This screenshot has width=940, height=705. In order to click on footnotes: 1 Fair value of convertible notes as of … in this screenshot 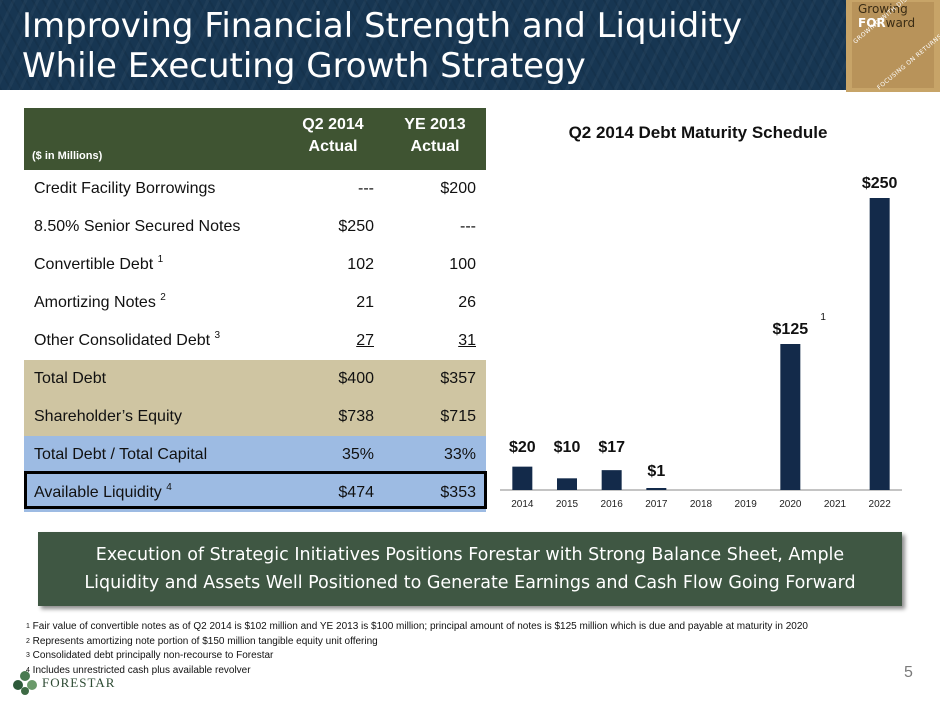, I will do `click(466, 649)`.